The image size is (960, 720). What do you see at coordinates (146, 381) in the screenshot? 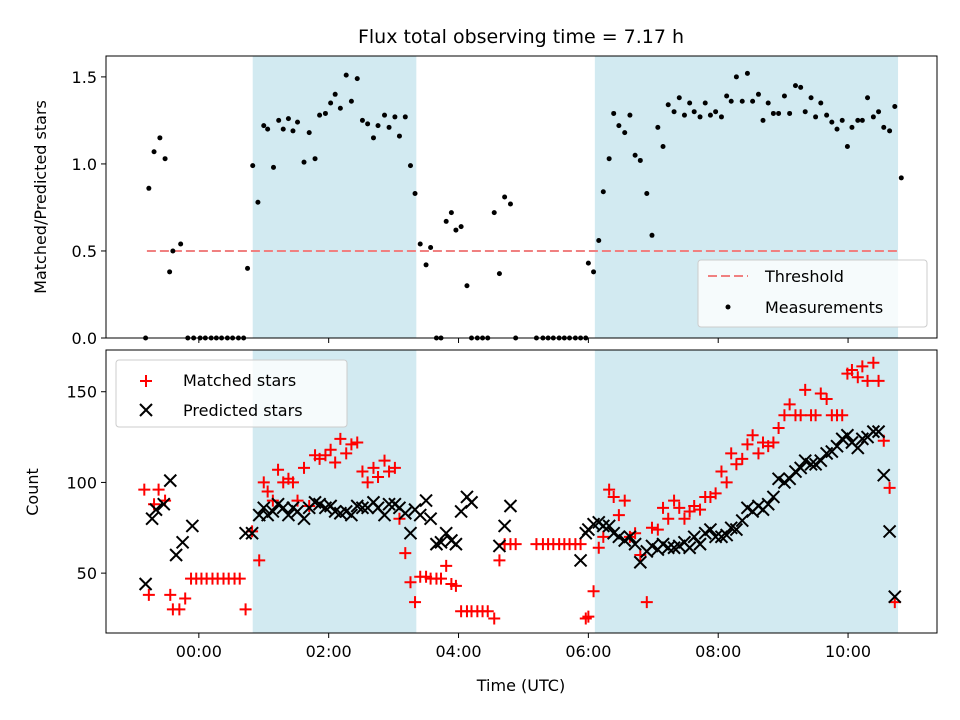
I see `matched-legend-swatch` at bounding box center [146, 381].